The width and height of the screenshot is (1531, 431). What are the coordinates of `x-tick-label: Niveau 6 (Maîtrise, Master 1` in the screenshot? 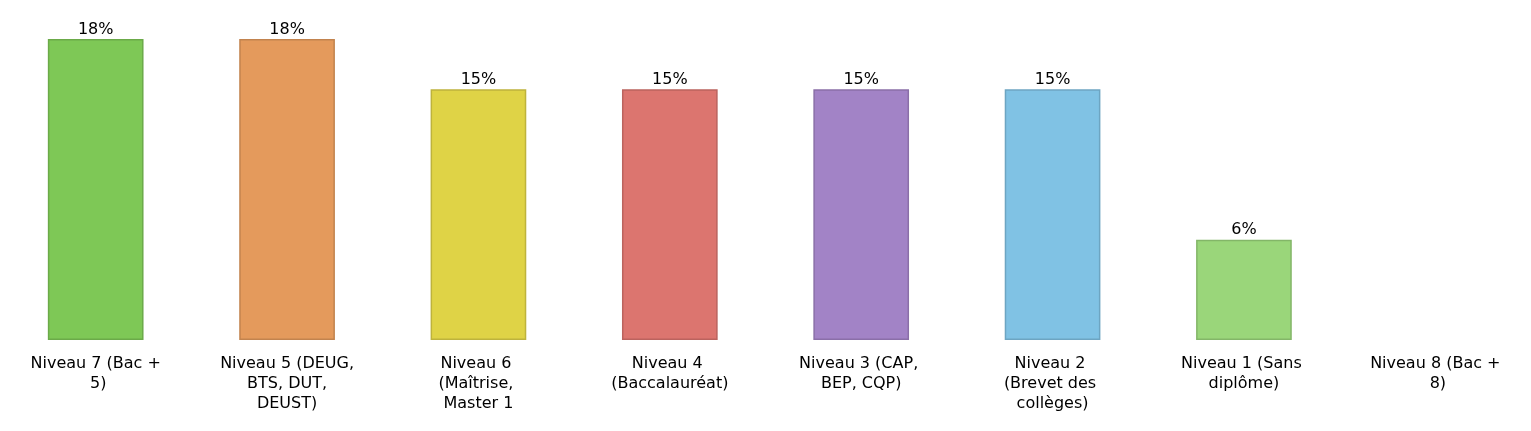 It's located at (478, 382).